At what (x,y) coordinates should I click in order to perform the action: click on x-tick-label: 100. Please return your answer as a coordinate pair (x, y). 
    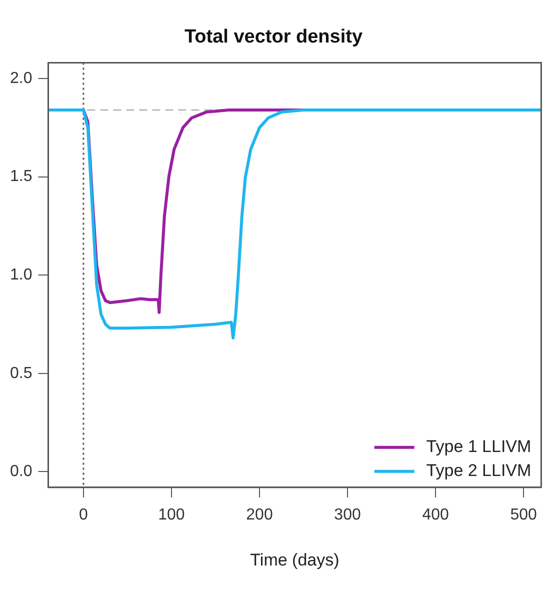
    Looking at the image, I should click on (171, 515).